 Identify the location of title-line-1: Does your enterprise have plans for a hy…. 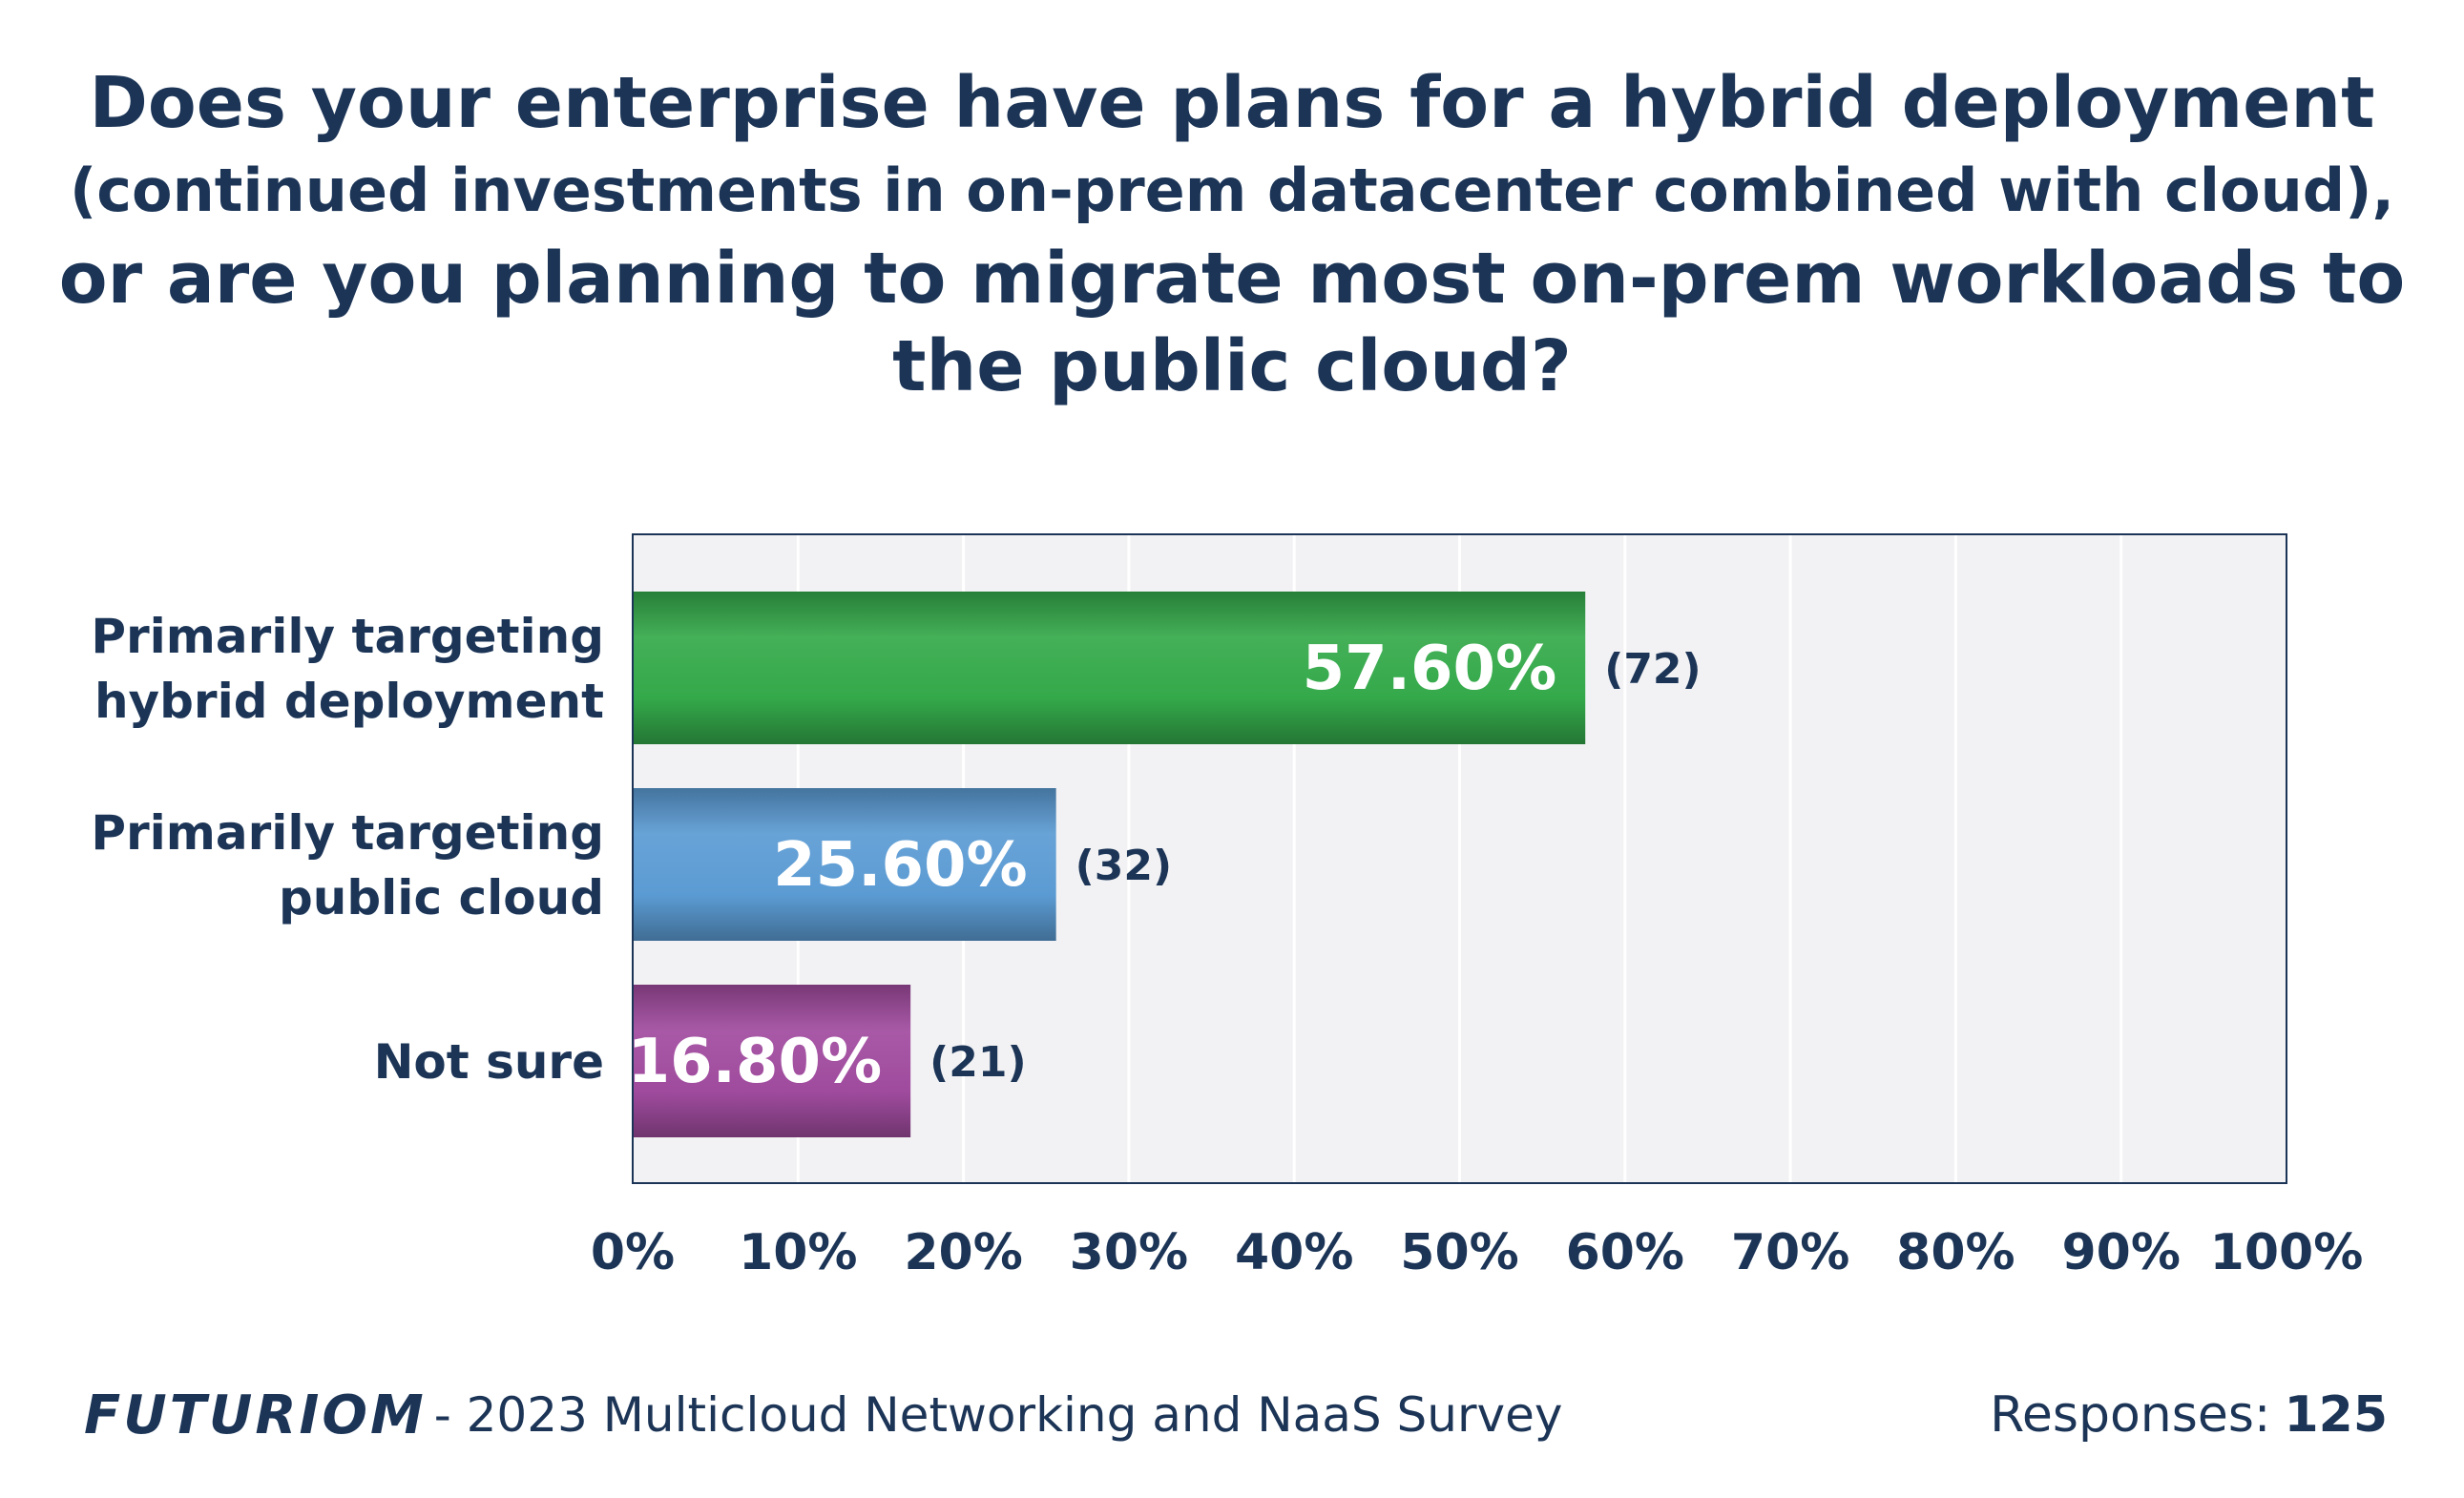
(1232, 103).